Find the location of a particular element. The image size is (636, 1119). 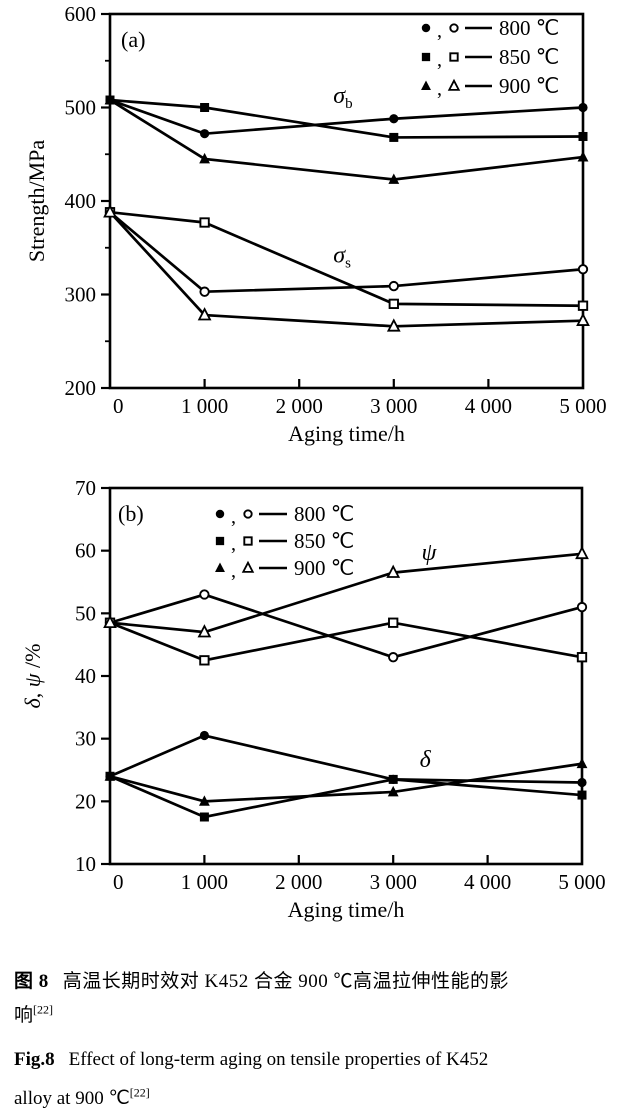

caption-en-label: Fig.8 is located at coordinates (34, 1059).